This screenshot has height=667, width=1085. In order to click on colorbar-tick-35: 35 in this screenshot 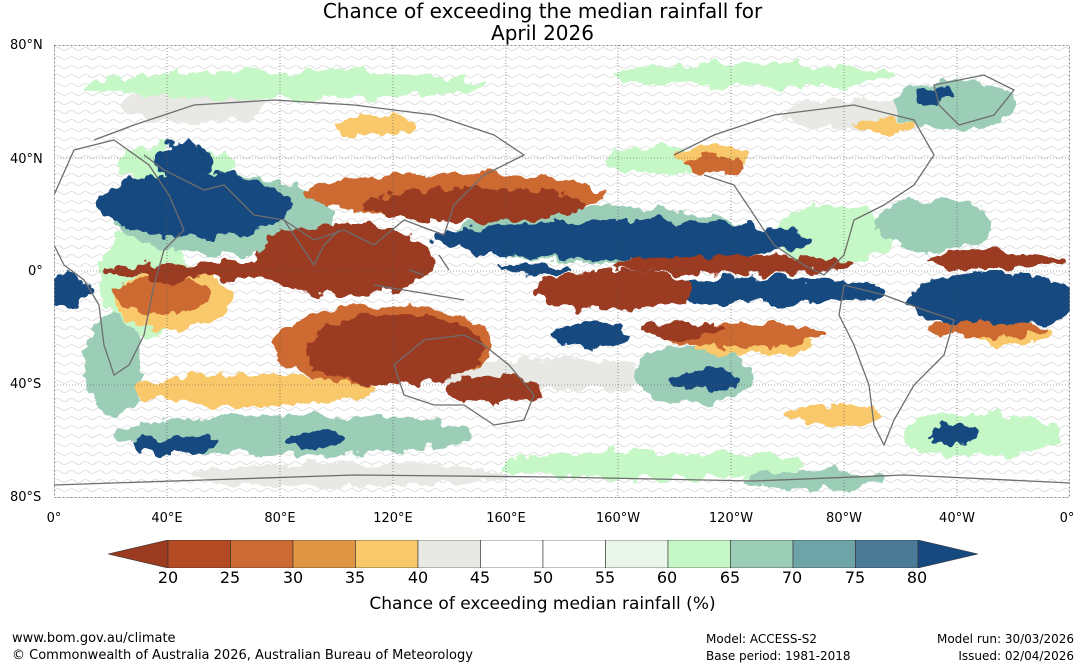, I will do `click(355, 577)`.